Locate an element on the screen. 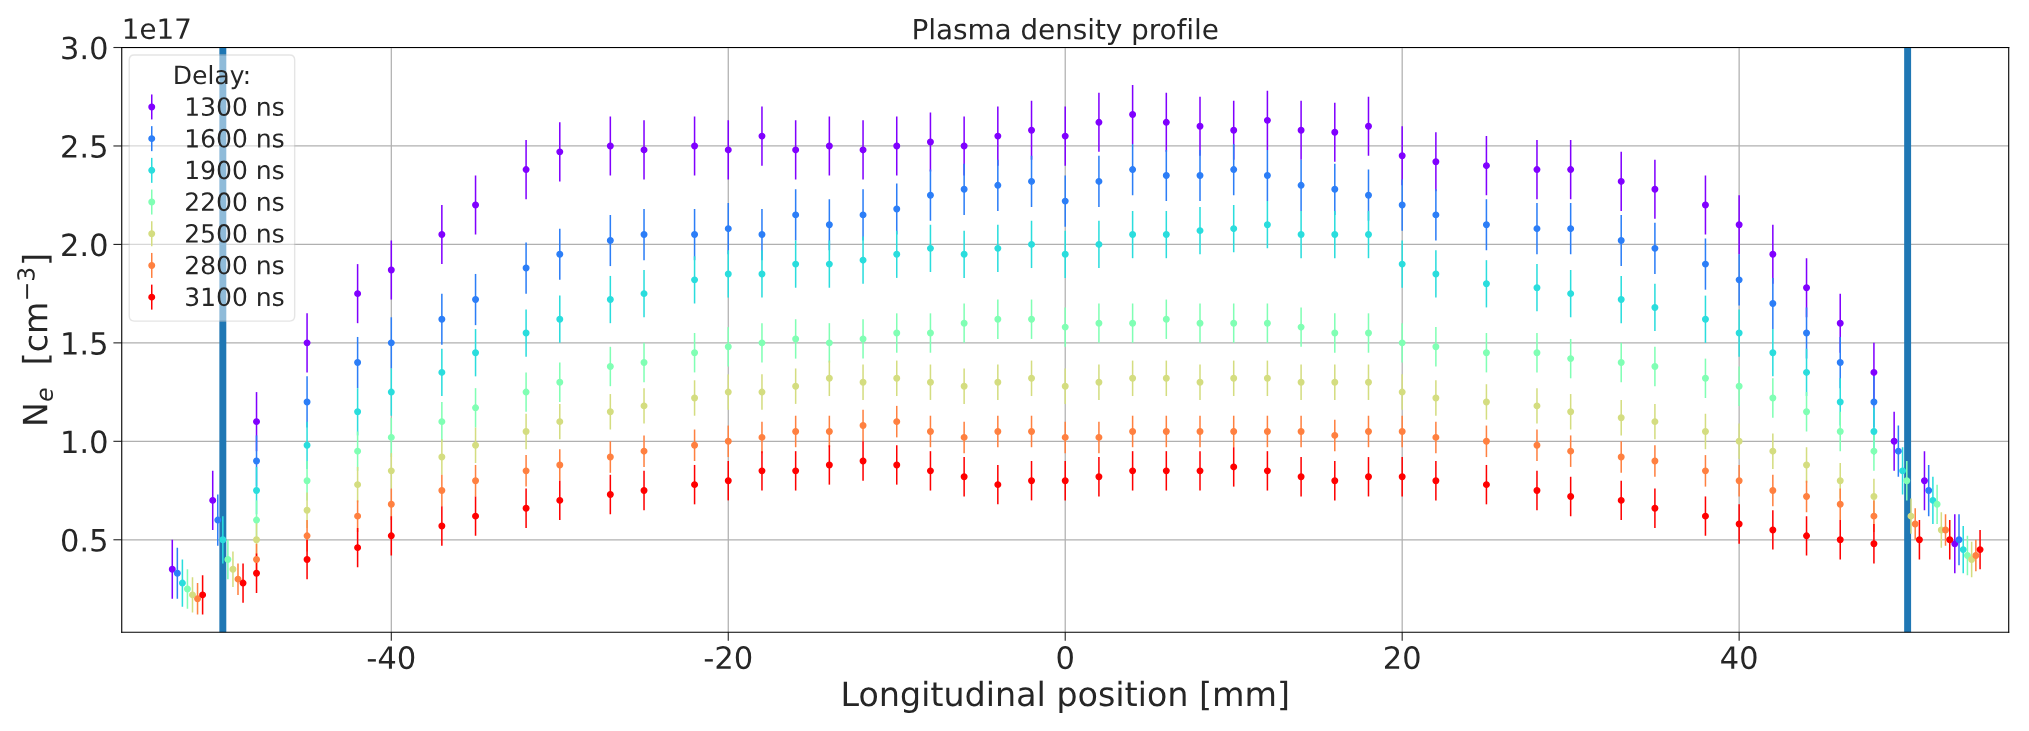 The height and width of the screenshot is (731, 2029). legend-label: 2200 ns is located at coordinates (235, 202).